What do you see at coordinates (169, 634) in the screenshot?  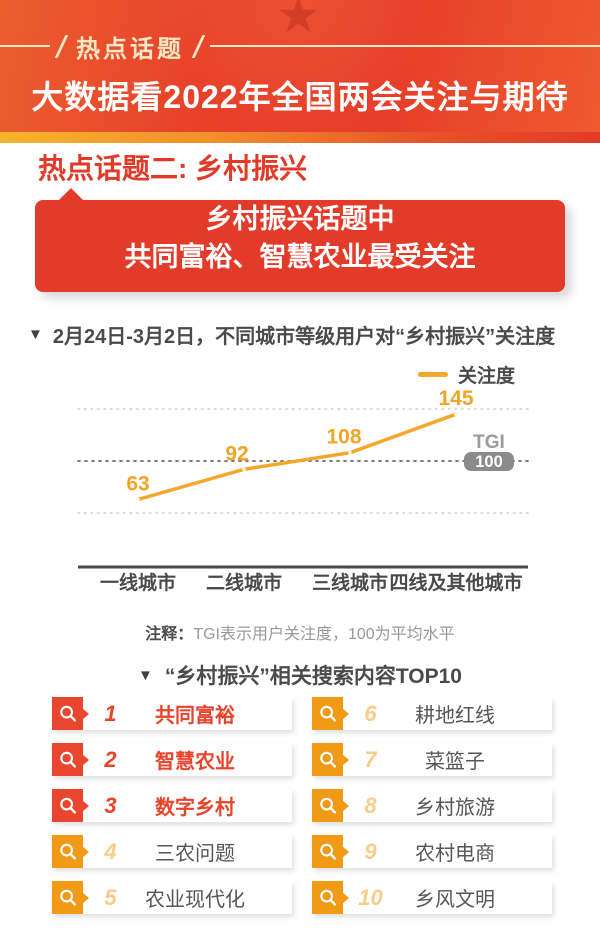 I see `footnote-prefix: 注释：` at bounding box center [169, 634].